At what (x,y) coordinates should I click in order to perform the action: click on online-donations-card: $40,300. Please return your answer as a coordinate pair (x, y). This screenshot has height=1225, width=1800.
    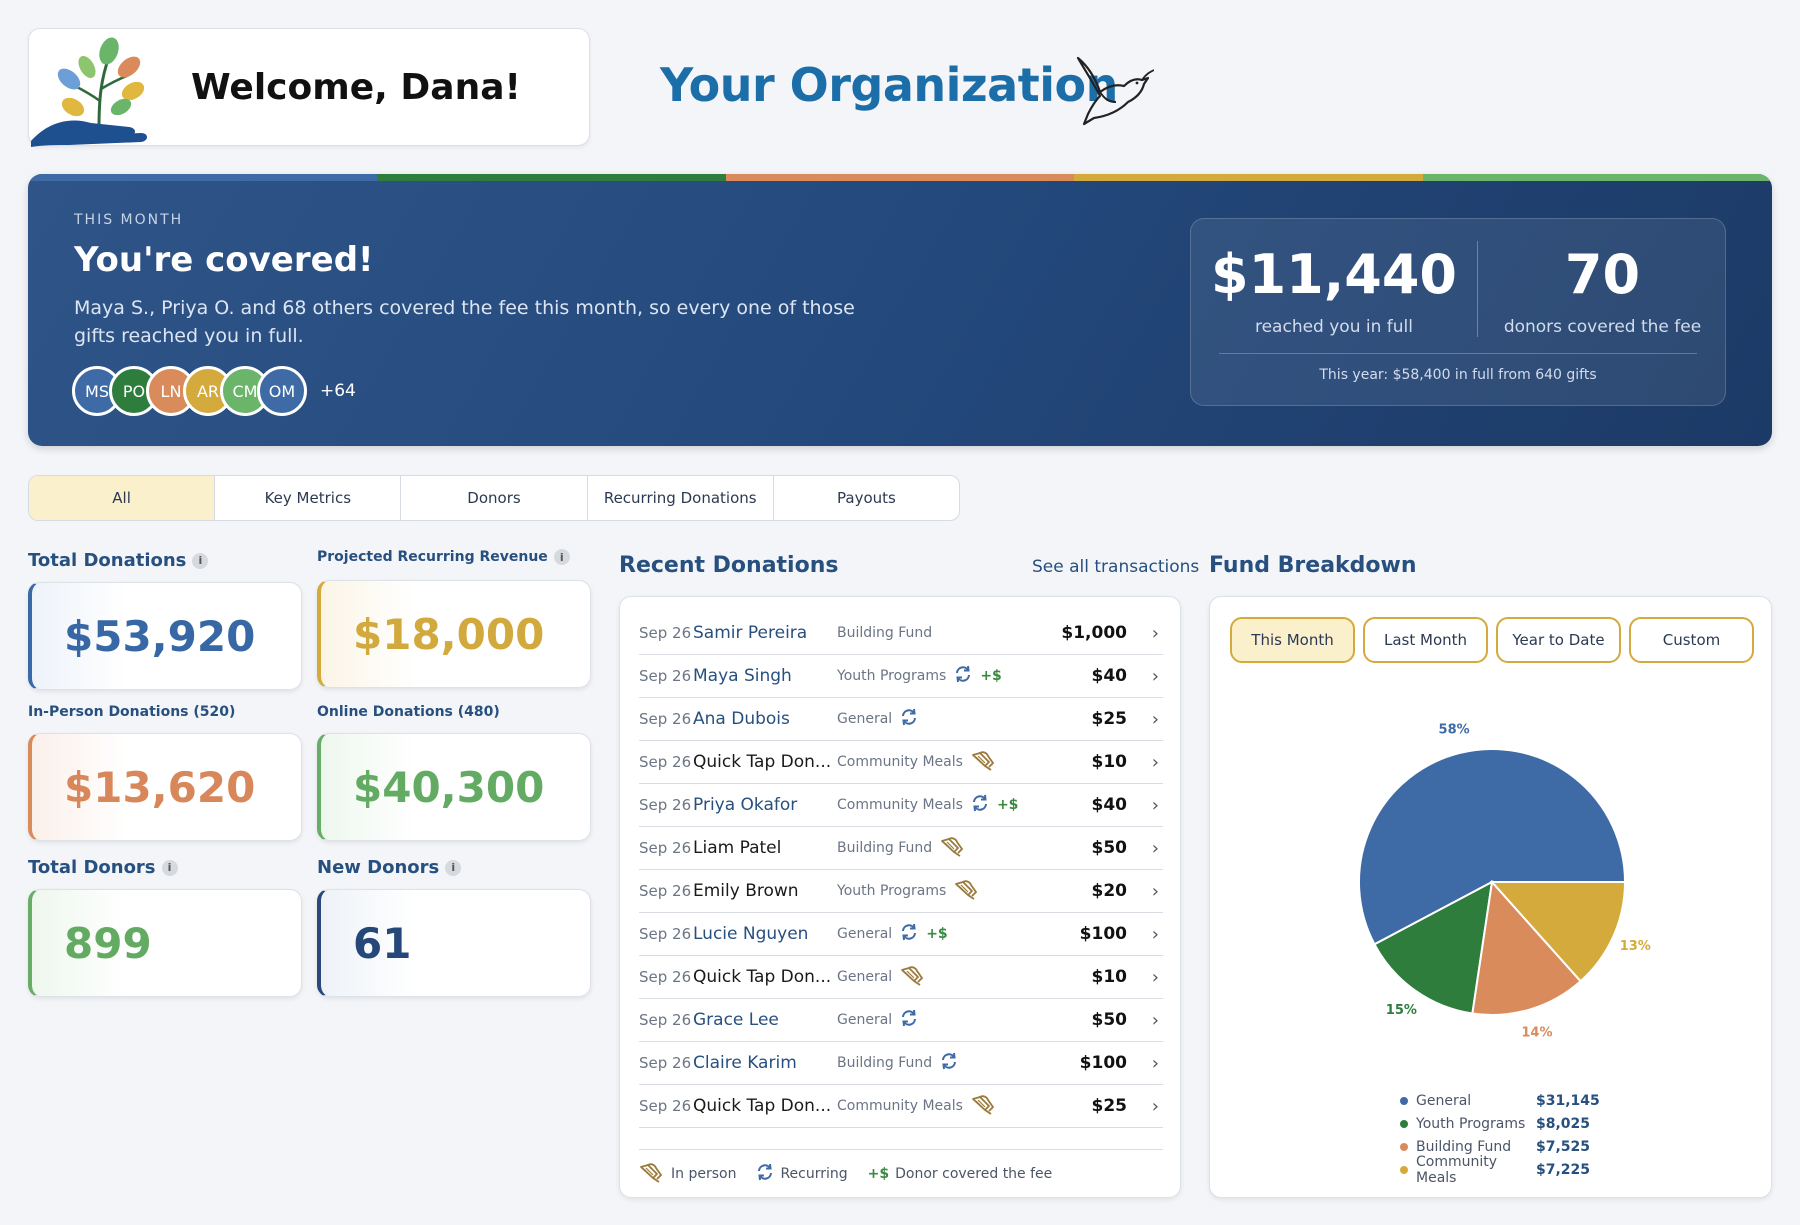
    Looking at the image, I should click on (454, 787).